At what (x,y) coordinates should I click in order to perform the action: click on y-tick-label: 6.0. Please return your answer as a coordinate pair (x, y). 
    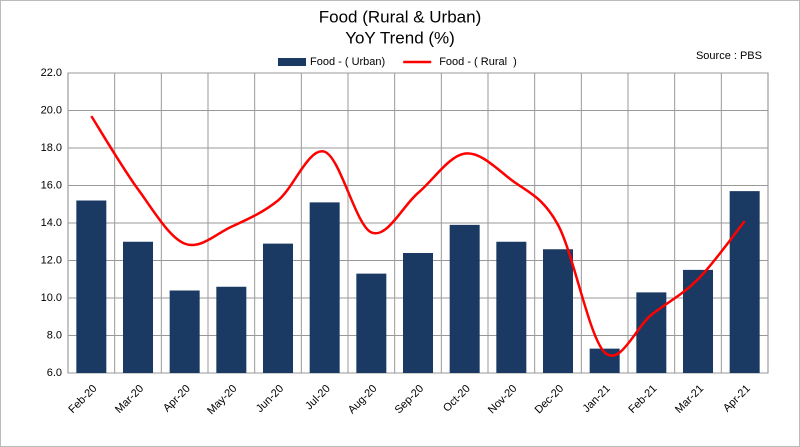
    Looking at the image, I should click on (54, 373).